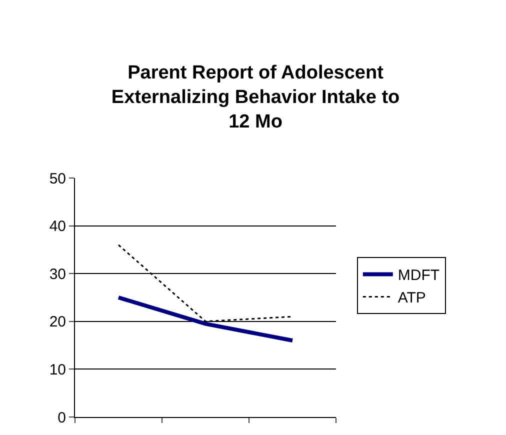 Image resolution: width=506 pixels, height=435 pixels. Describe the element at coordinates (57, 274) in the screenshot. I see `y-tick-label: 30` at that location.